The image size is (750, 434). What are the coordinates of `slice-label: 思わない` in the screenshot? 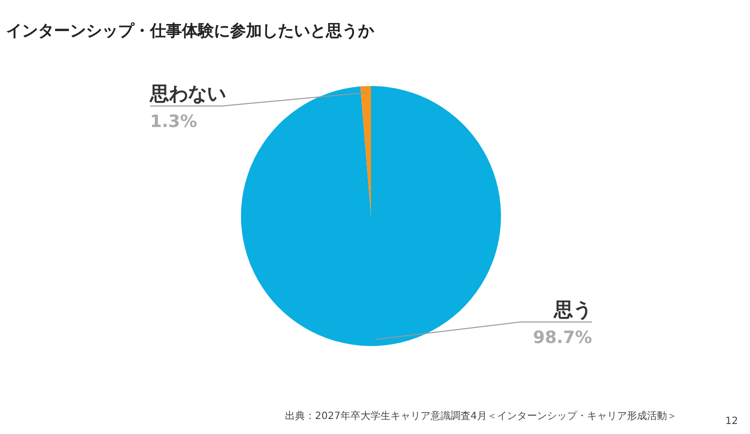 It's located at (187, 94).